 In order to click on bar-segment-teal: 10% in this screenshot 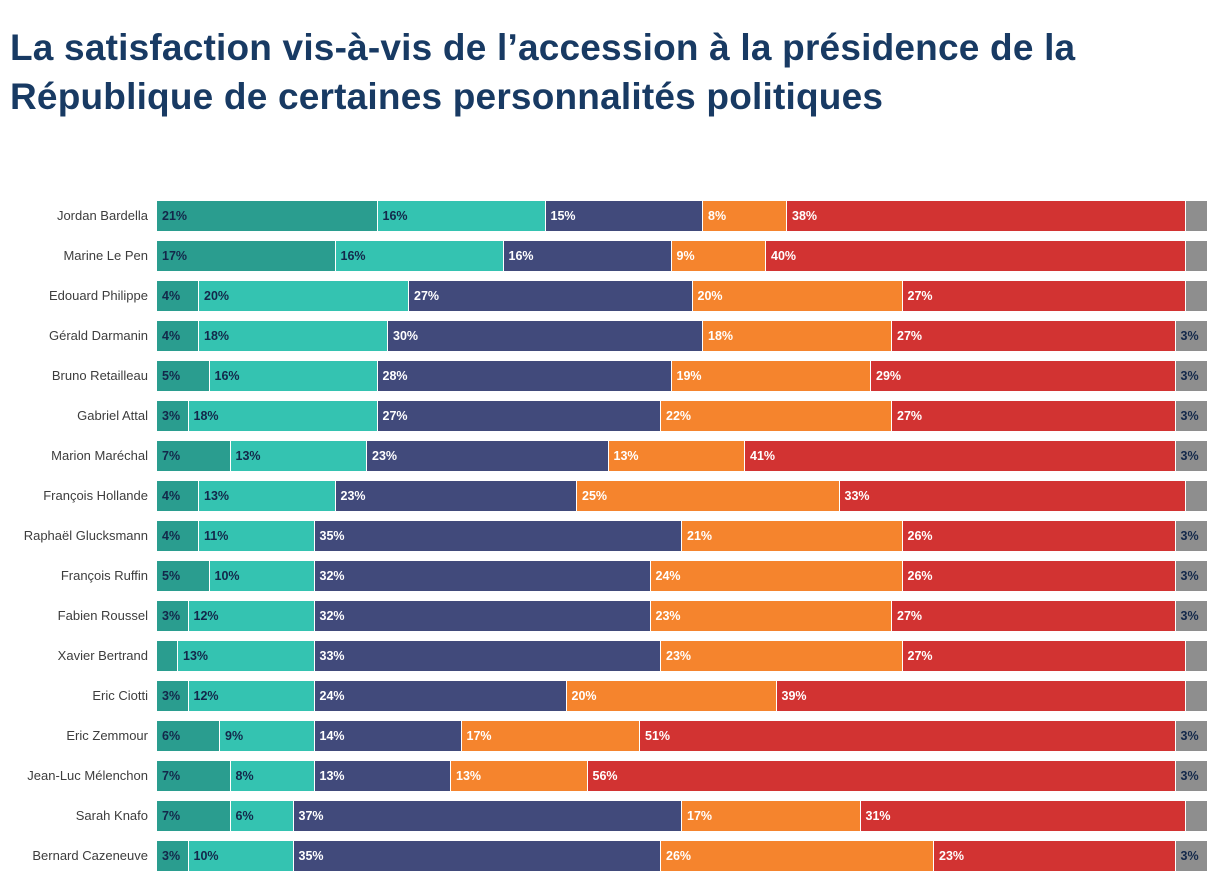, I will do `click(262, 575)`.